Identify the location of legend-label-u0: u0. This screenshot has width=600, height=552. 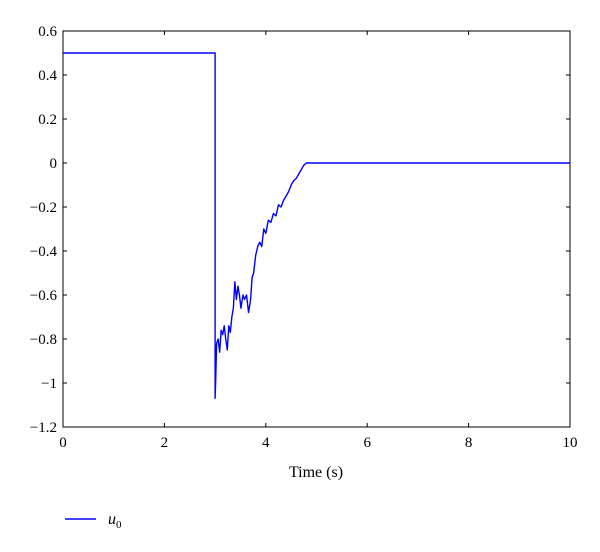
(115, 521).